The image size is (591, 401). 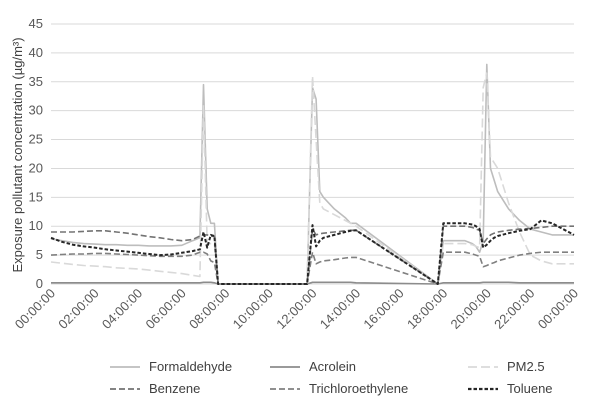 What do you see at coordinates (312, 283) in the screenshot?
I see `series-line-acrolein` at bounding box center [312, 283].